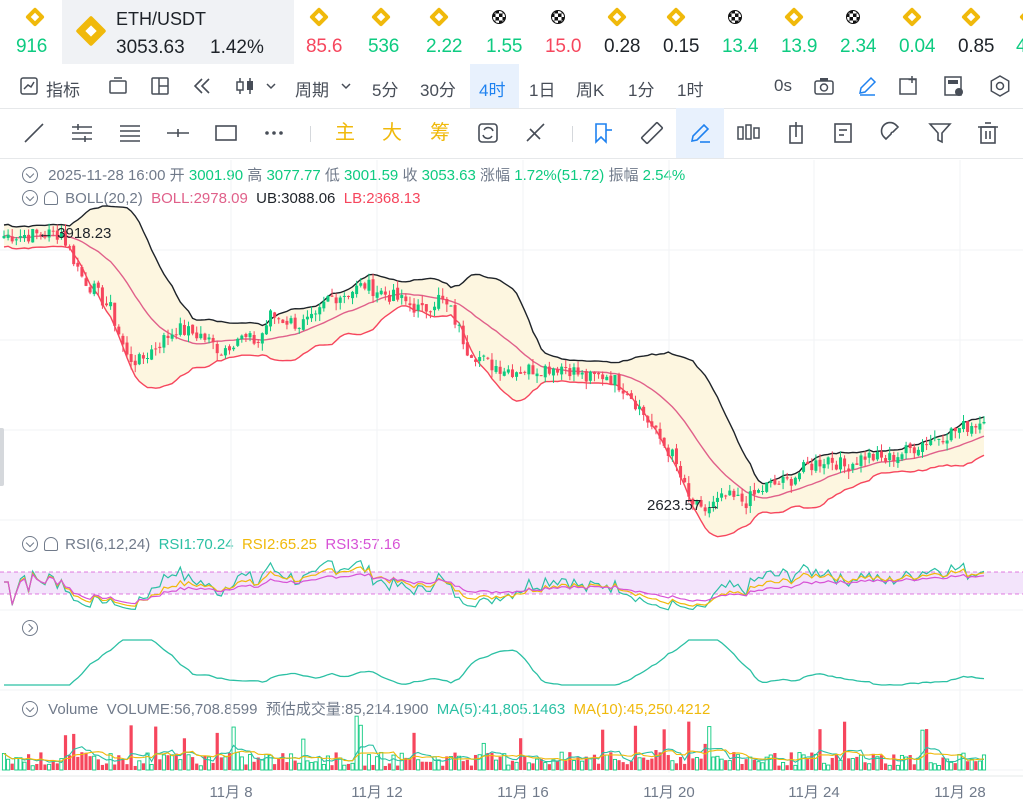 The width and height of the screenshot is (1023, 805). I want to click on interval-1h: 1时, so click(690, 90).